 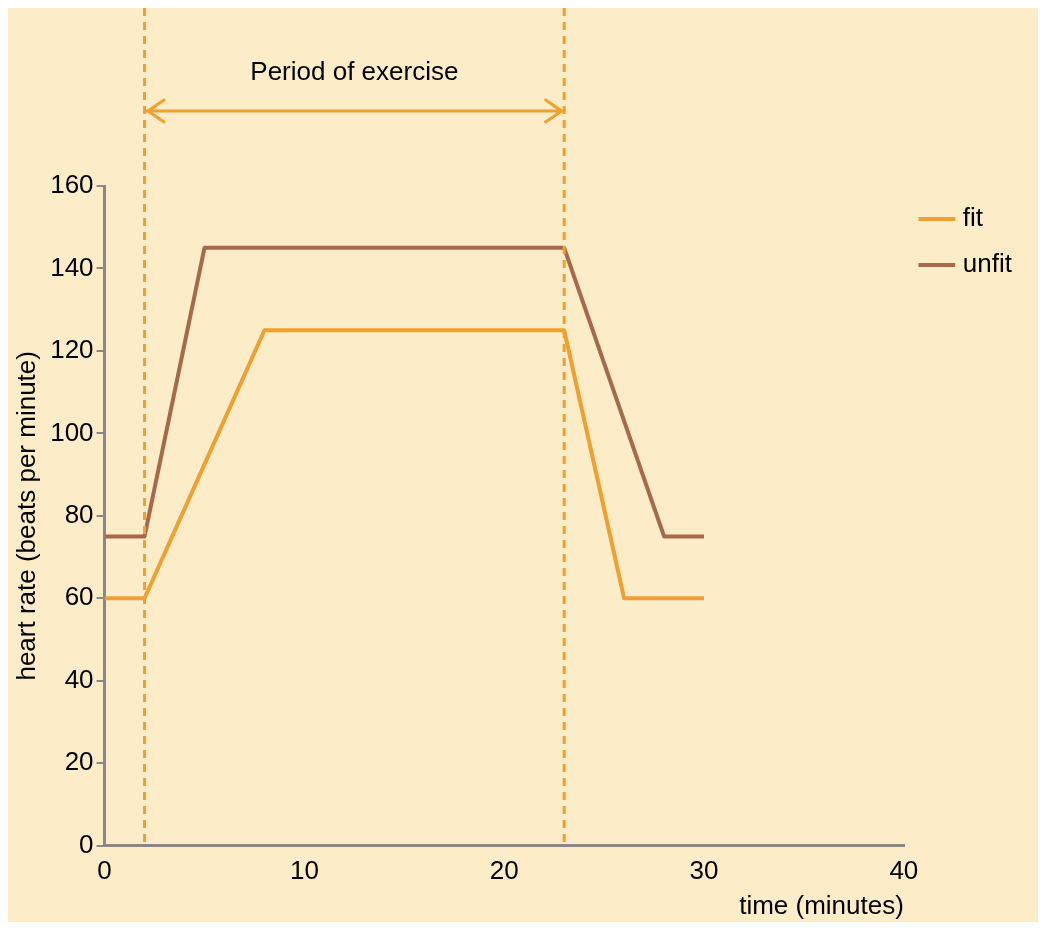 What do you see at coordinates (79, 596) in the screenshot?
I see `y-tick-label: 60` at bounding box center [79, 596].